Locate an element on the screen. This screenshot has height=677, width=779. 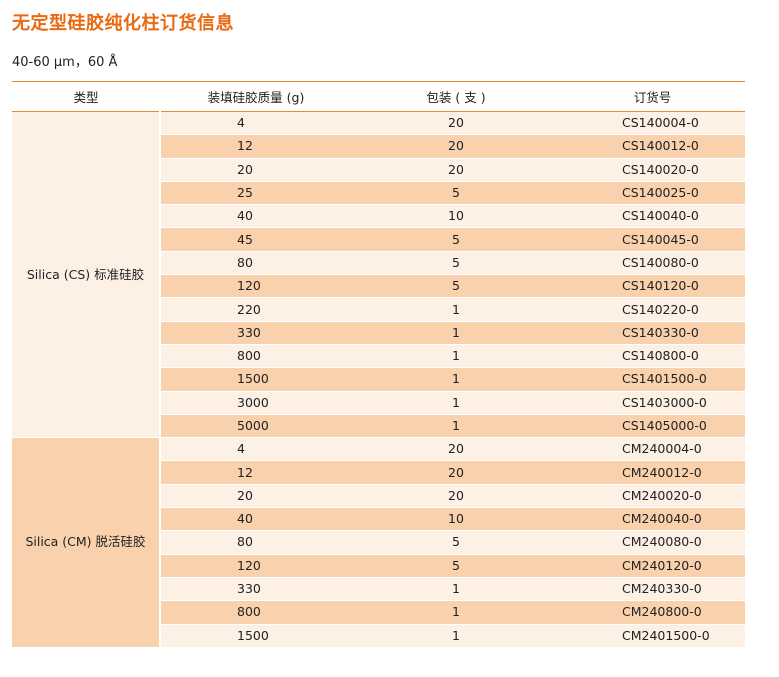
table-row: 800 1 CS140800-0 is located at coordinates (378, 356).